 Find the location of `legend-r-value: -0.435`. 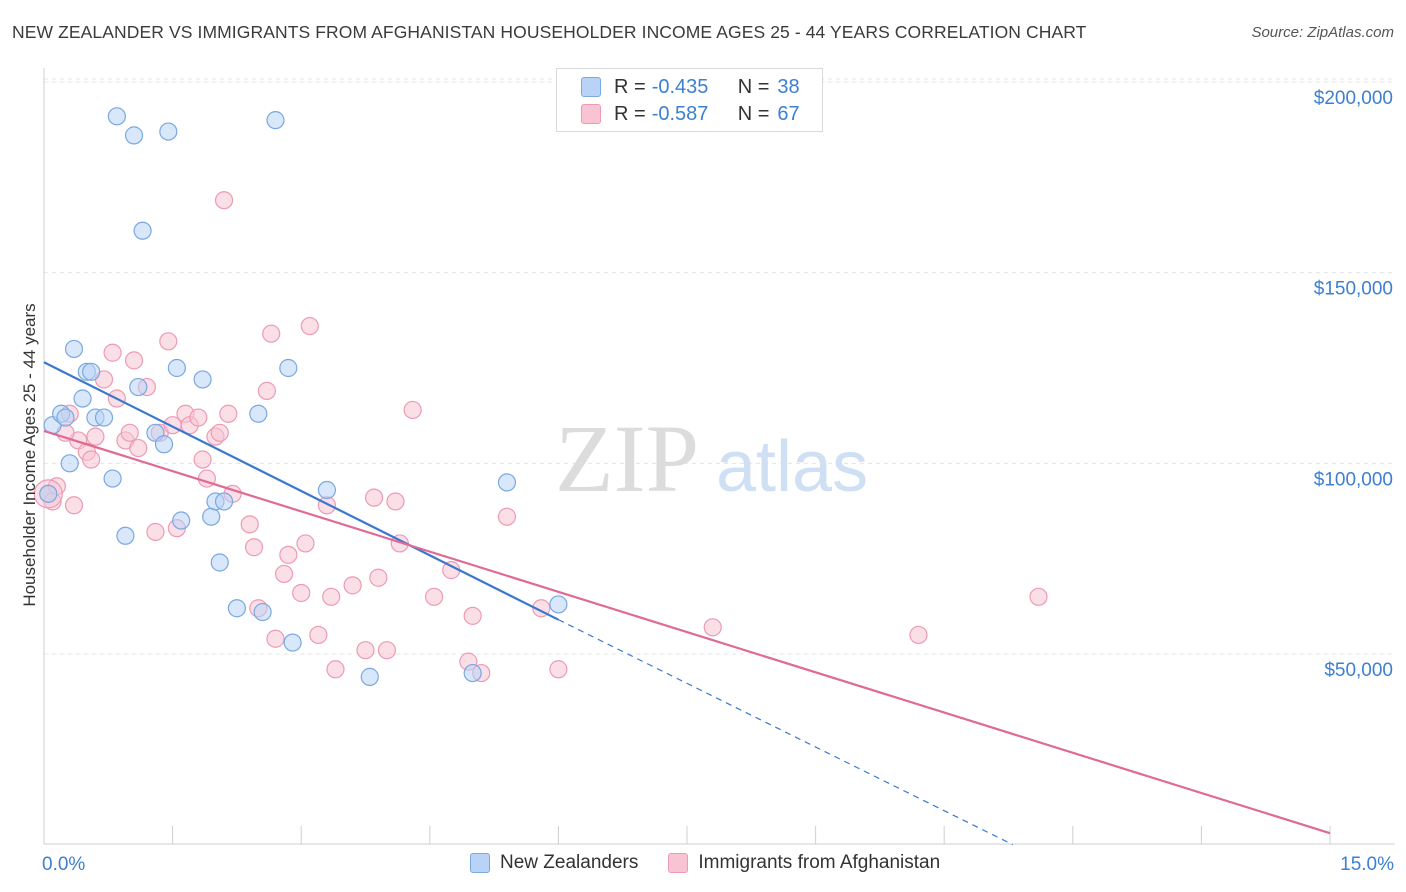

legend-r-value: -0.435 is located at coordinates (680, 86).